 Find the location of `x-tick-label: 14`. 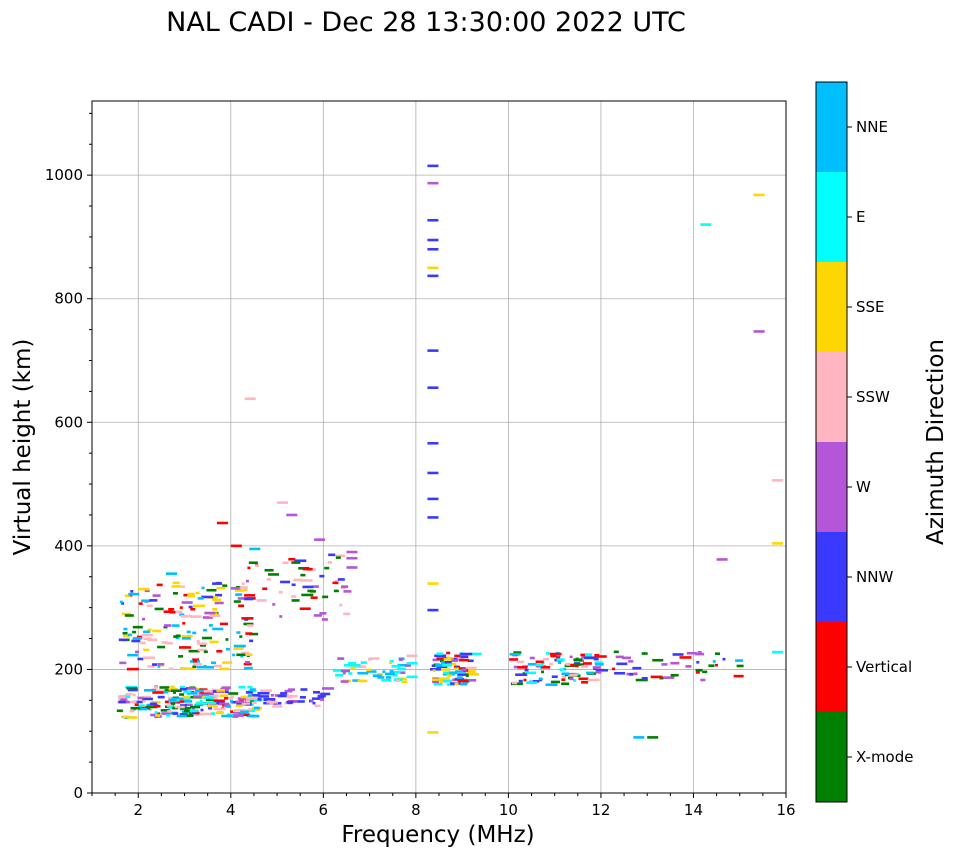

x-tick-label: 14 is located at coordinates (693, 810).